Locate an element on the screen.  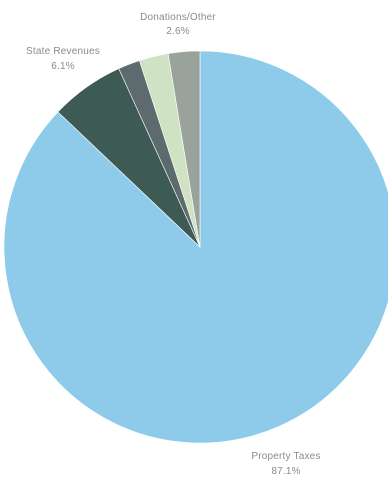
label-state-revenues-name: State Revenues is located at coordinates (63, 51).